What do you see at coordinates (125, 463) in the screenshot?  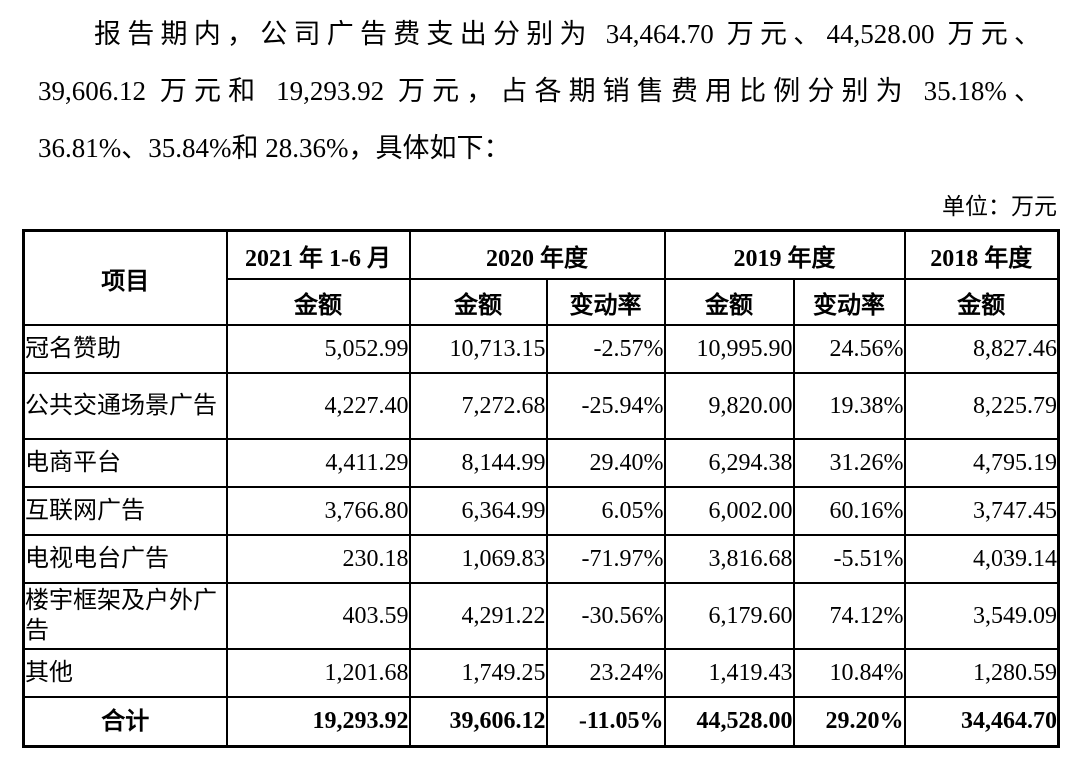 I see `cell-item: 电商平台` at bounding box center [125, 463].